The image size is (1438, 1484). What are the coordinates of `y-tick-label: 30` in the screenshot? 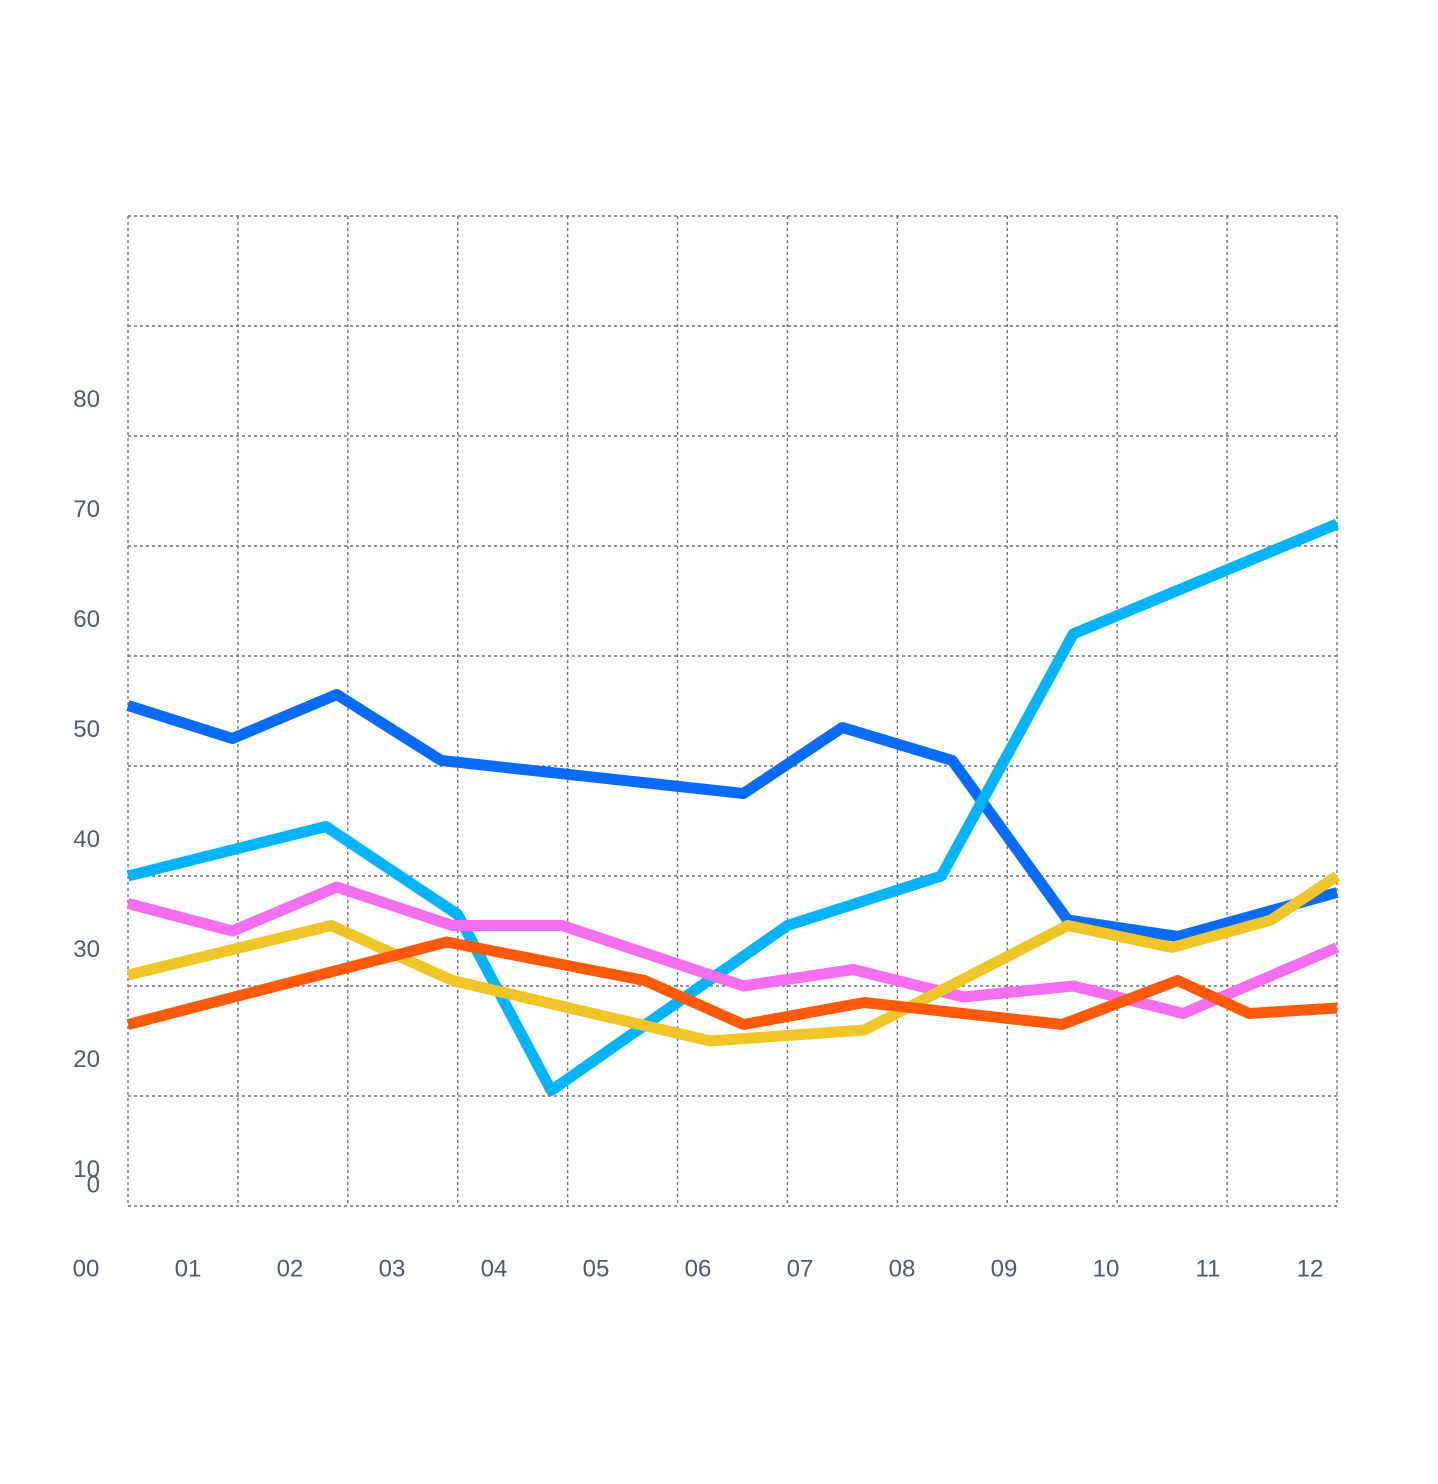 It's located at (86, 949).